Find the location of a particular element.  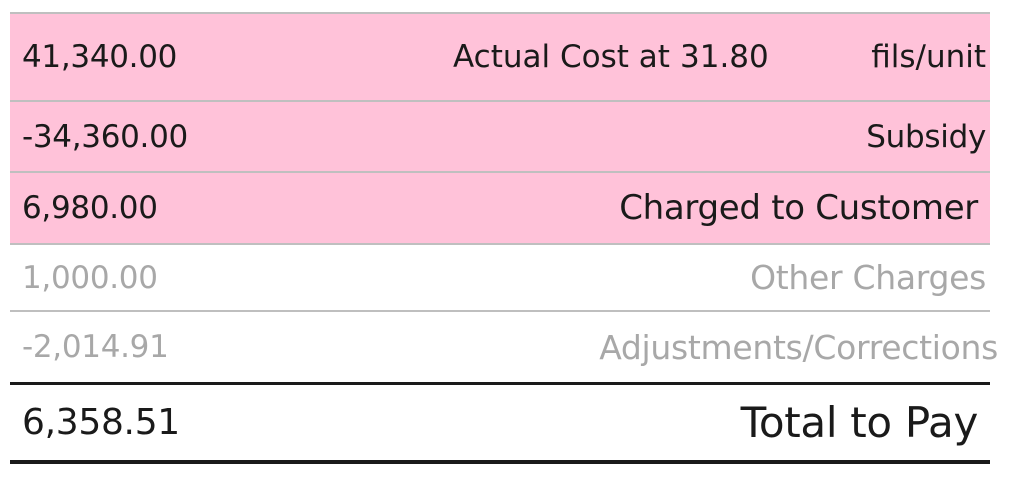

rate-unit: fils/unit is located at coordinates (928, 57).